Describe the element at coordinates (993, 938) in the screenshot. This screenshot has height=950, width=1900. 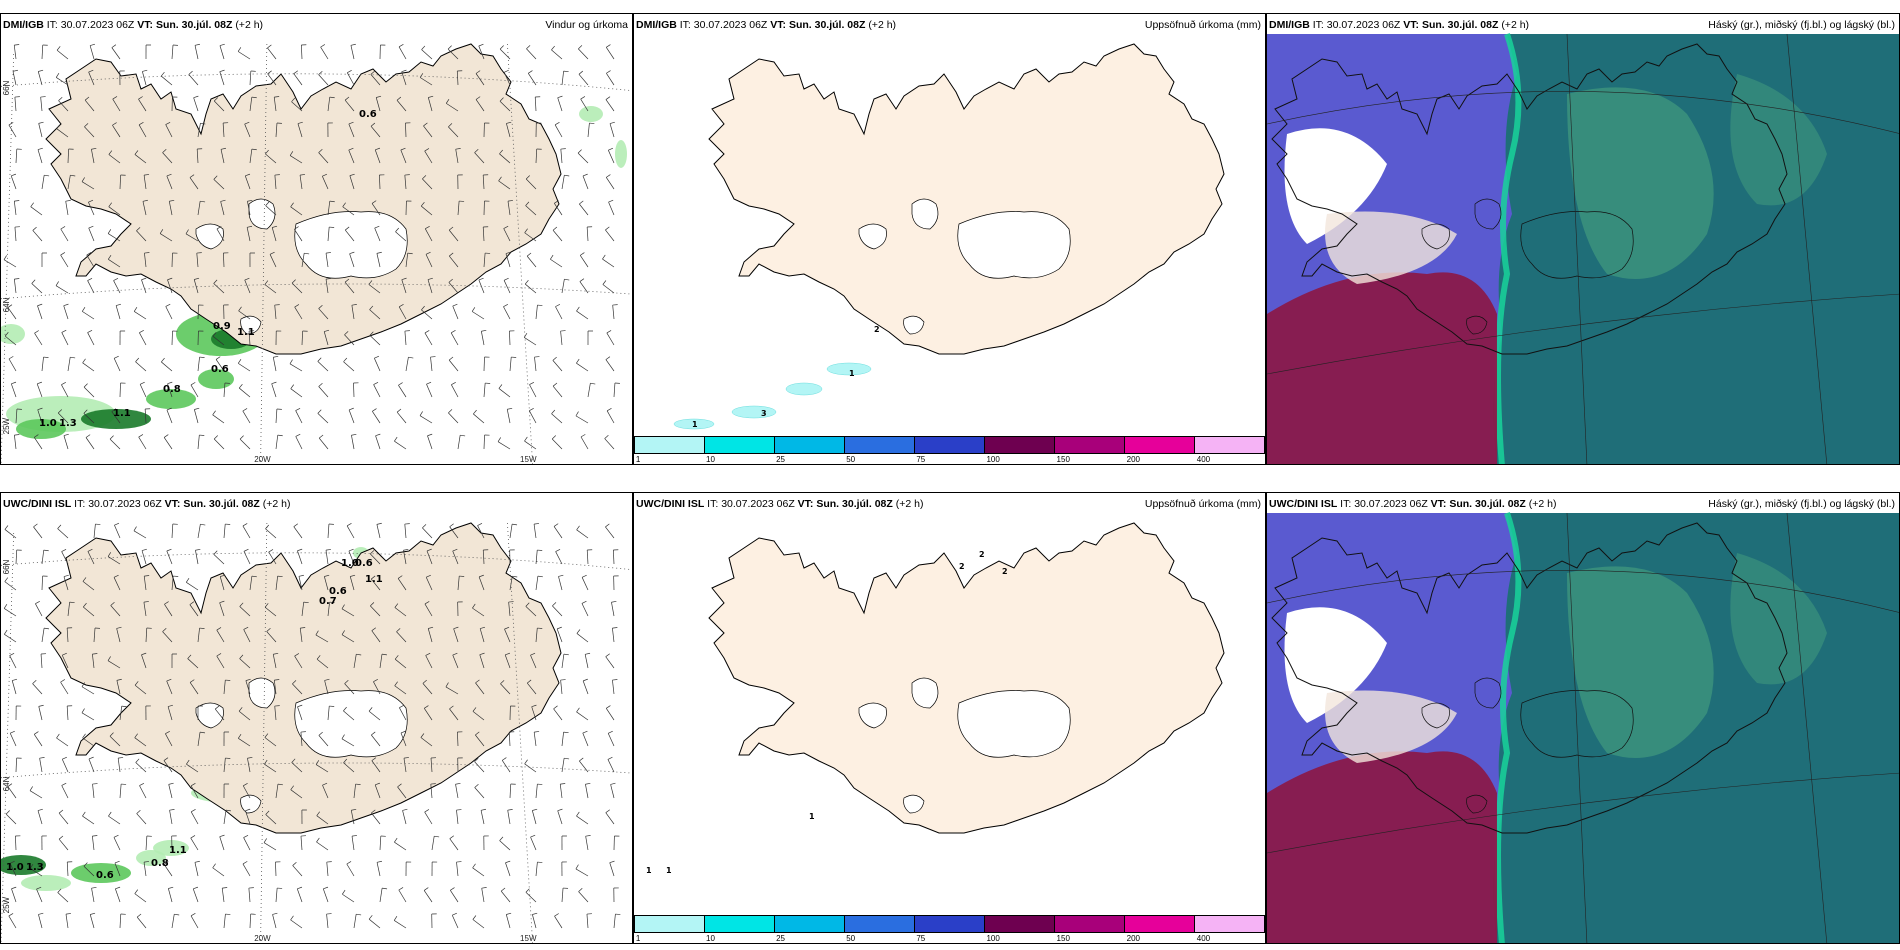
I see `legend-tick-label: 100` at that location.